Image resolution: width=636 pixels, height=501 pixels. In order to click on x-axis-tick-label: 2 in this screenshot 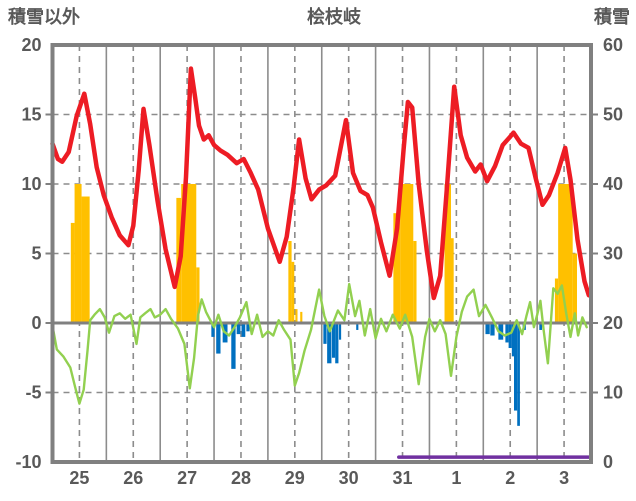, I will do `click(510, 478)`.